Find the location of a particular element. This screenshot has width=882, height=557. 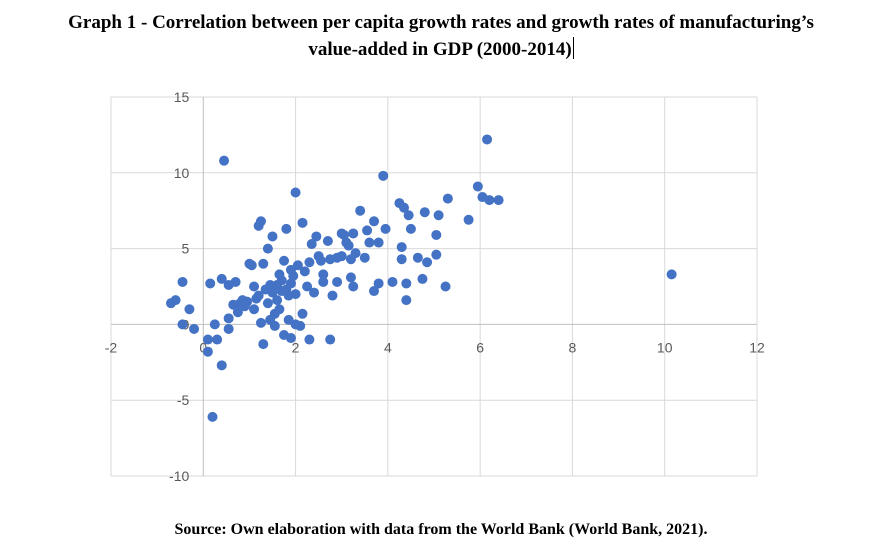

x-tick-label: 10 is located at coordinates (665, 347).